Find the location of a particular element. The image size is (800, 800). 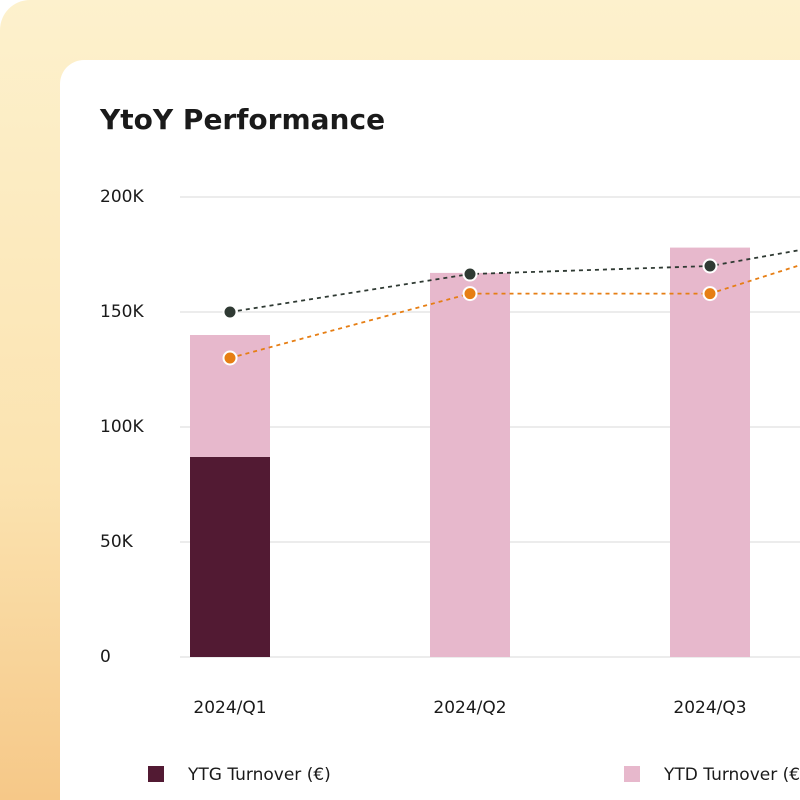

y-tick-label: 50K is located at coordinates (117, 542).